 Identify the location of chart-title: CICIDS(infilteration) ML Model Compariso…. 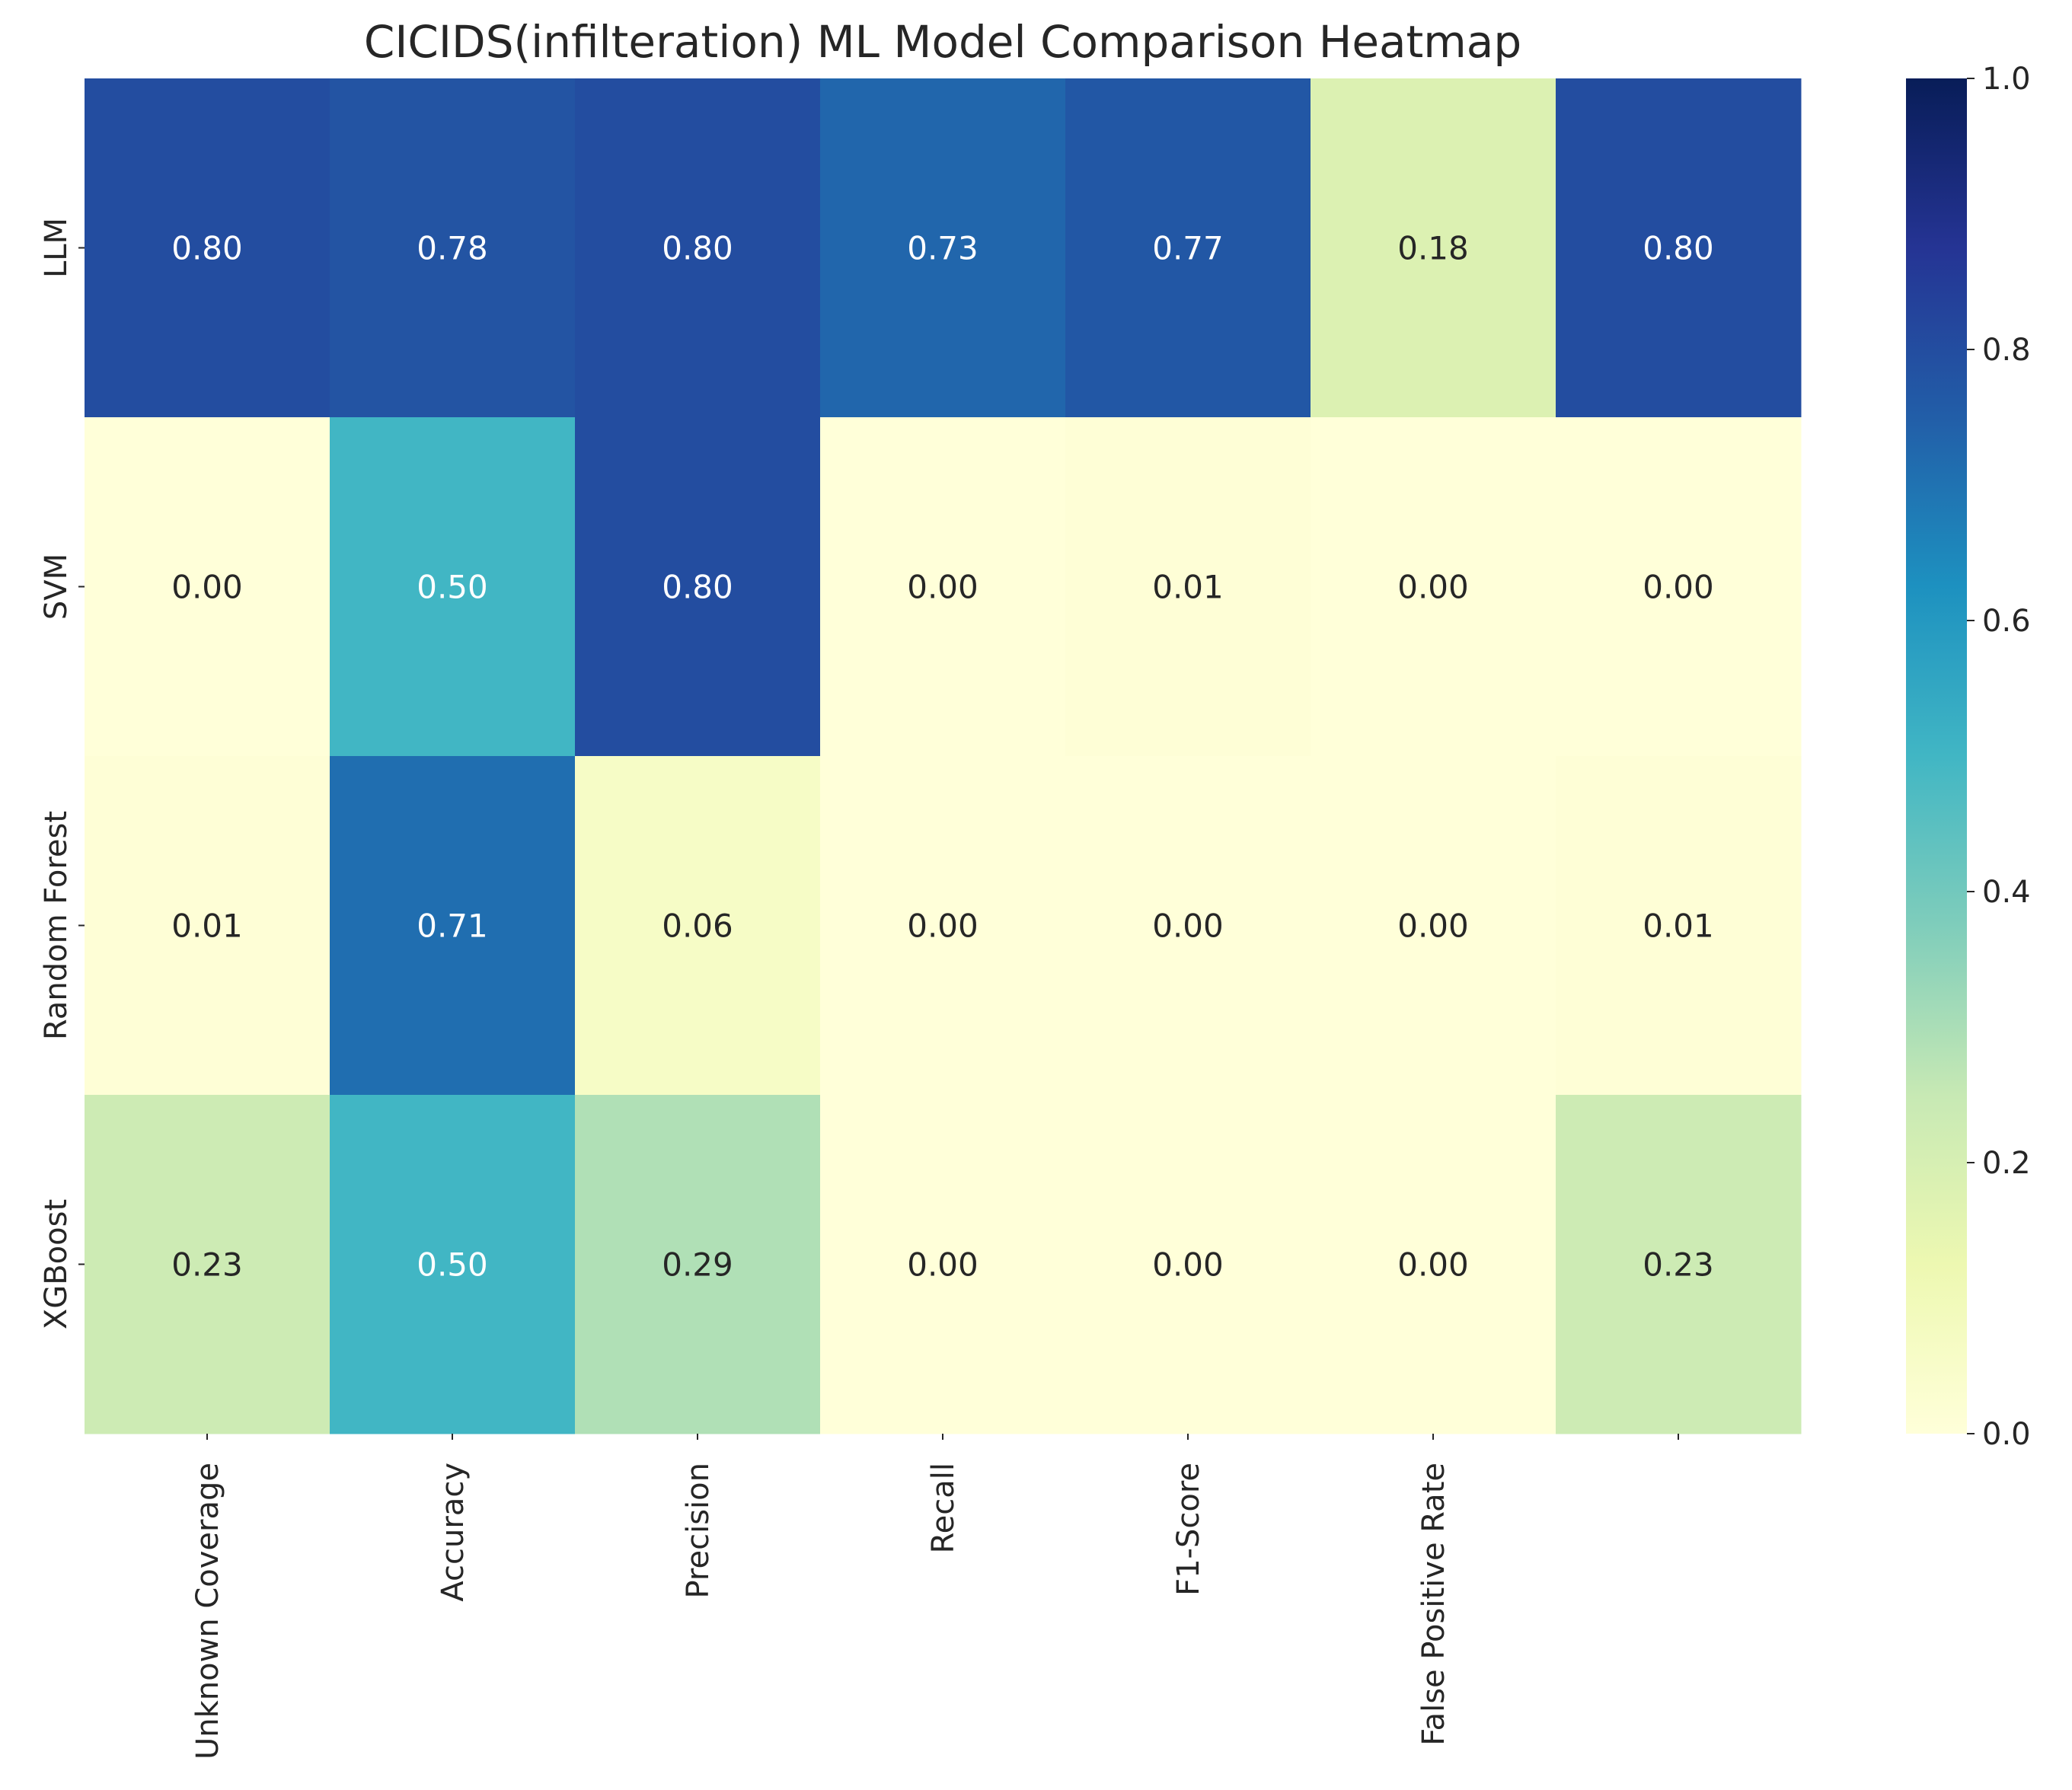
(942, 42).